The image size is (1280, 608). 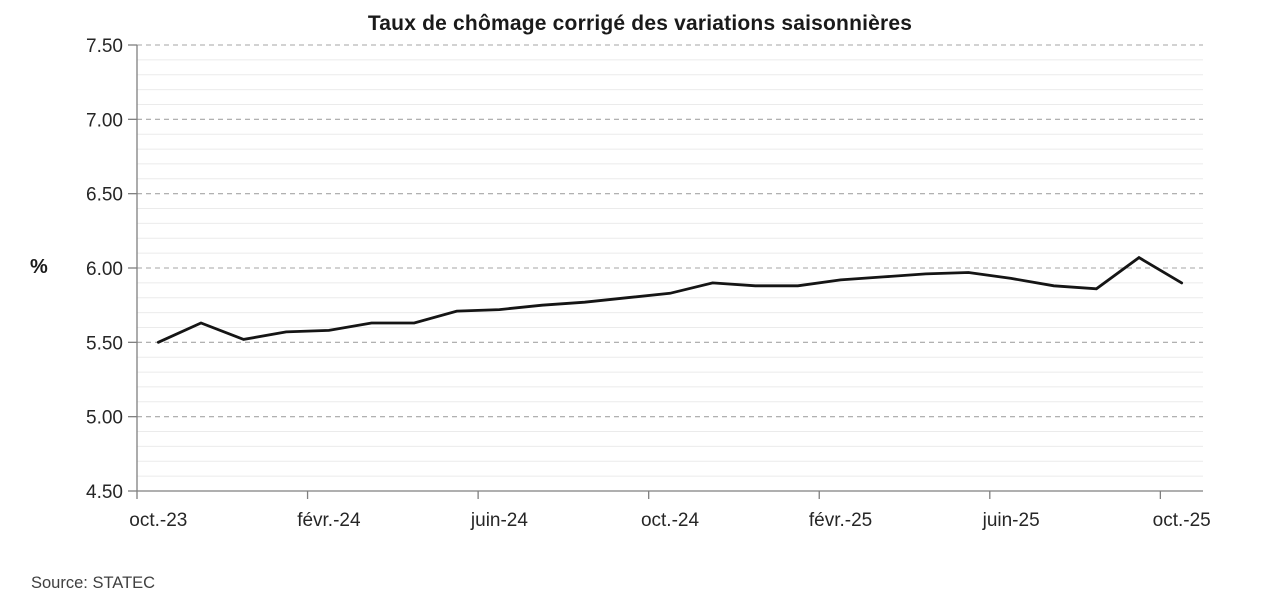 What do you see at coordinates (670, 299) in the screenshot?
I see `unemployment-rate-line` at bounding box center [670, 299].